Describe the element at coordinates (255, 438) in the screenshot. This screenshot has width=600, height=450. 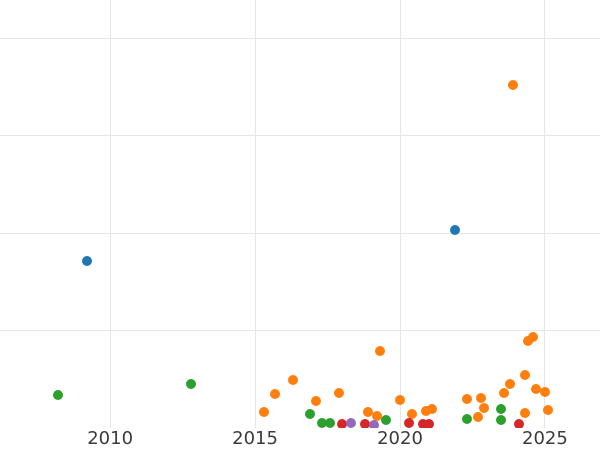
I see `x-tick-label: 2015` at that location.